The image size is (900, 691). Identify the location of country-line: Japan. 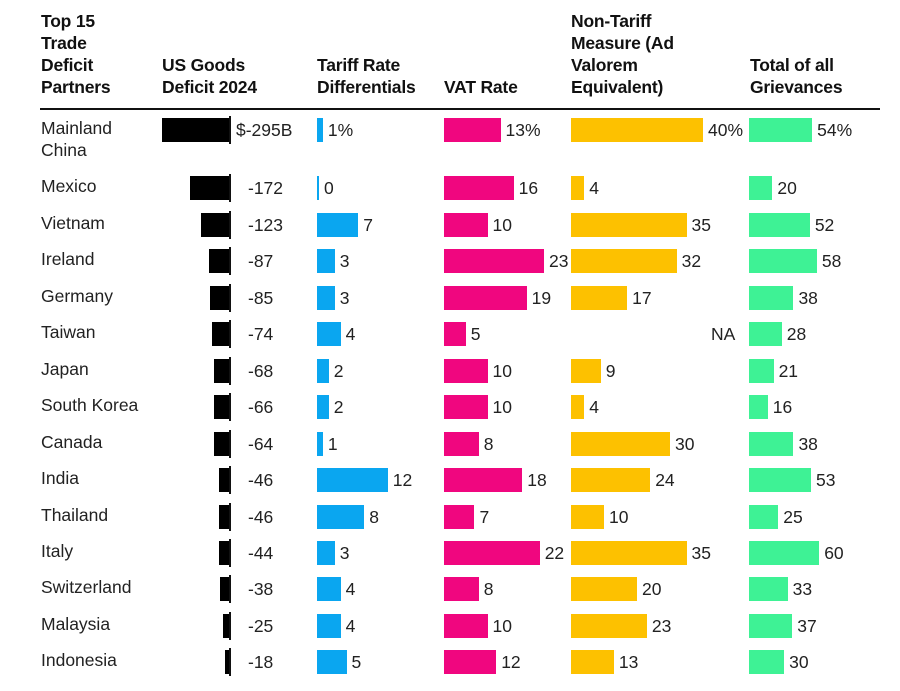
(65, 369).